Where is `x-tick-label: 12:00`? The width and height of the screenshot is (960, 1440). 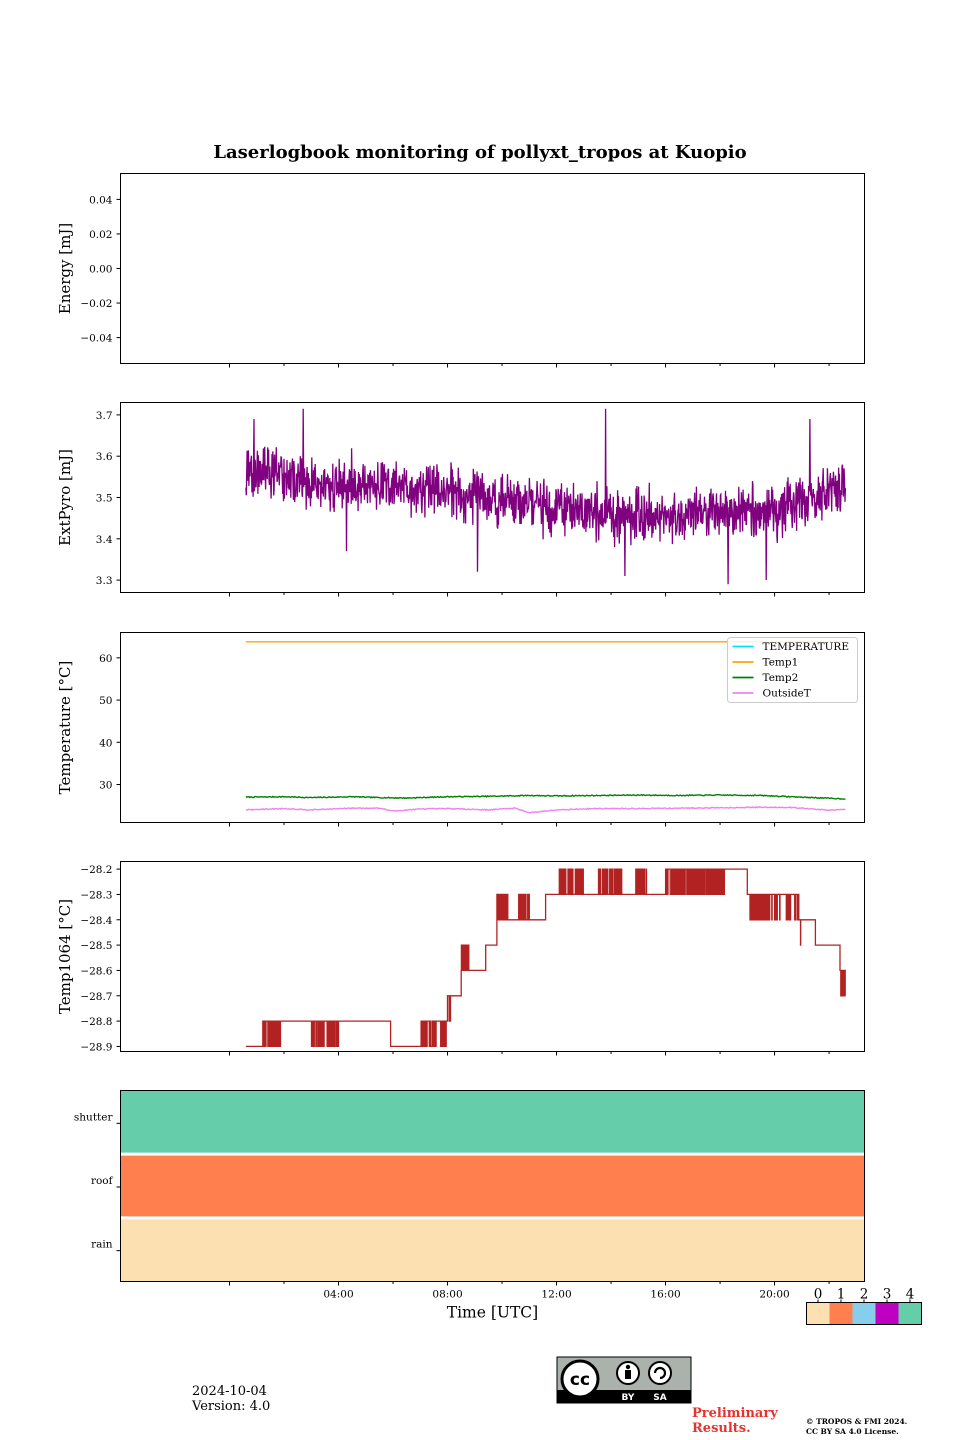 x-tick-label: 12:00 is located at coordinates (556, 1295).